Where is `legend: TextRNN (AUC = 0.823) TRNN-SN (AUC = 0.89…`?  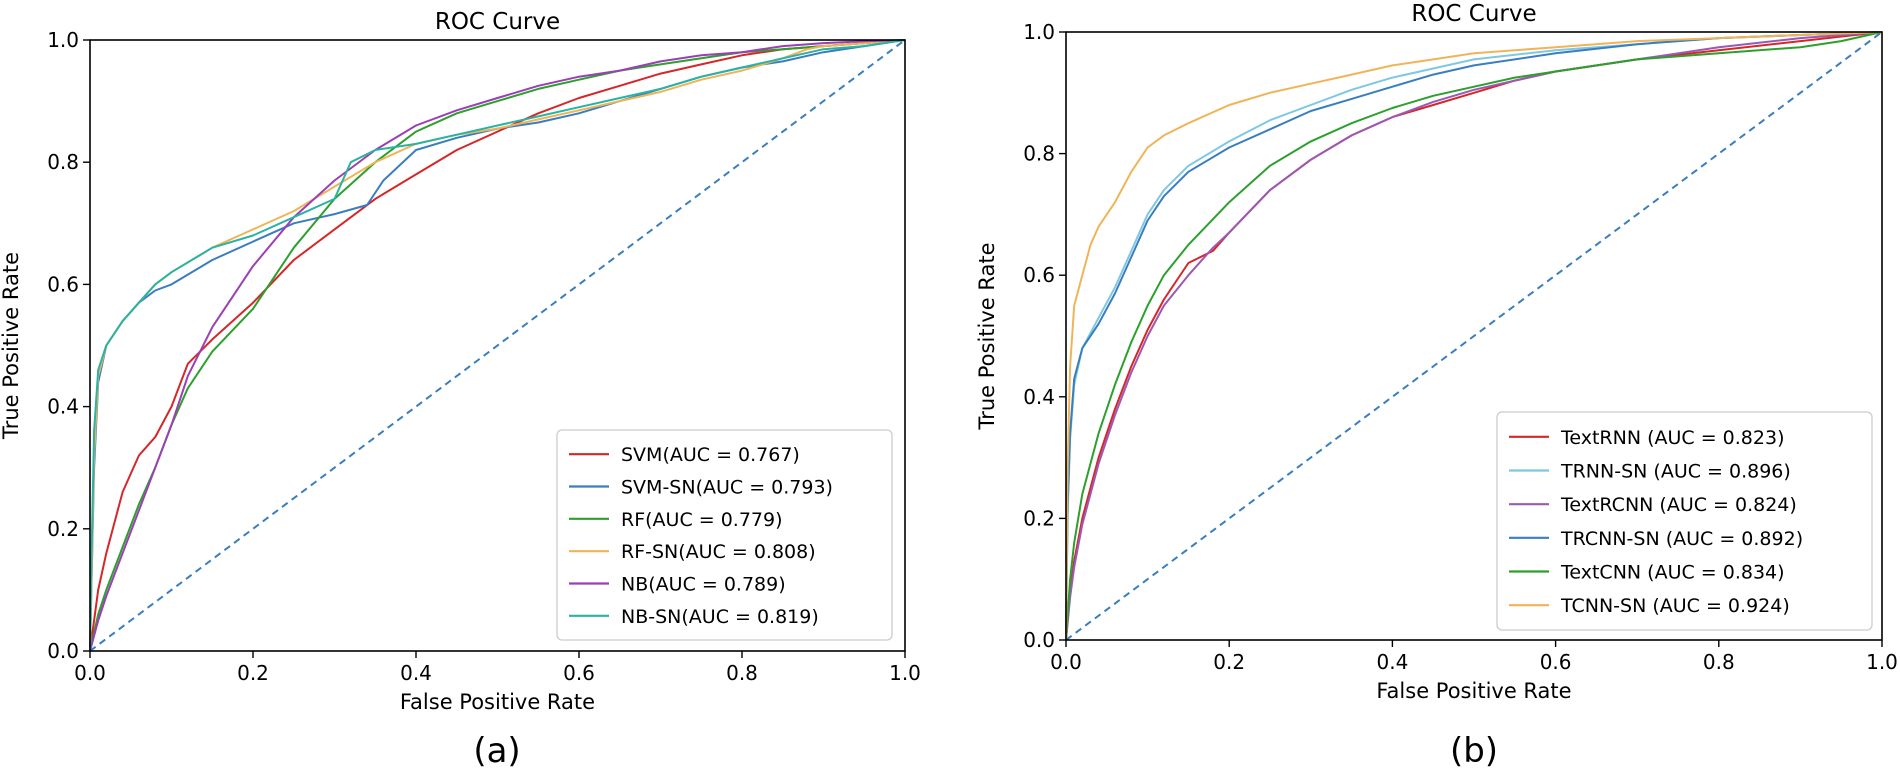
legend: TextRNN (AUC = 0.823) TRNN-SN (AUC = 0.89… is located at coordinates (1684, 521).